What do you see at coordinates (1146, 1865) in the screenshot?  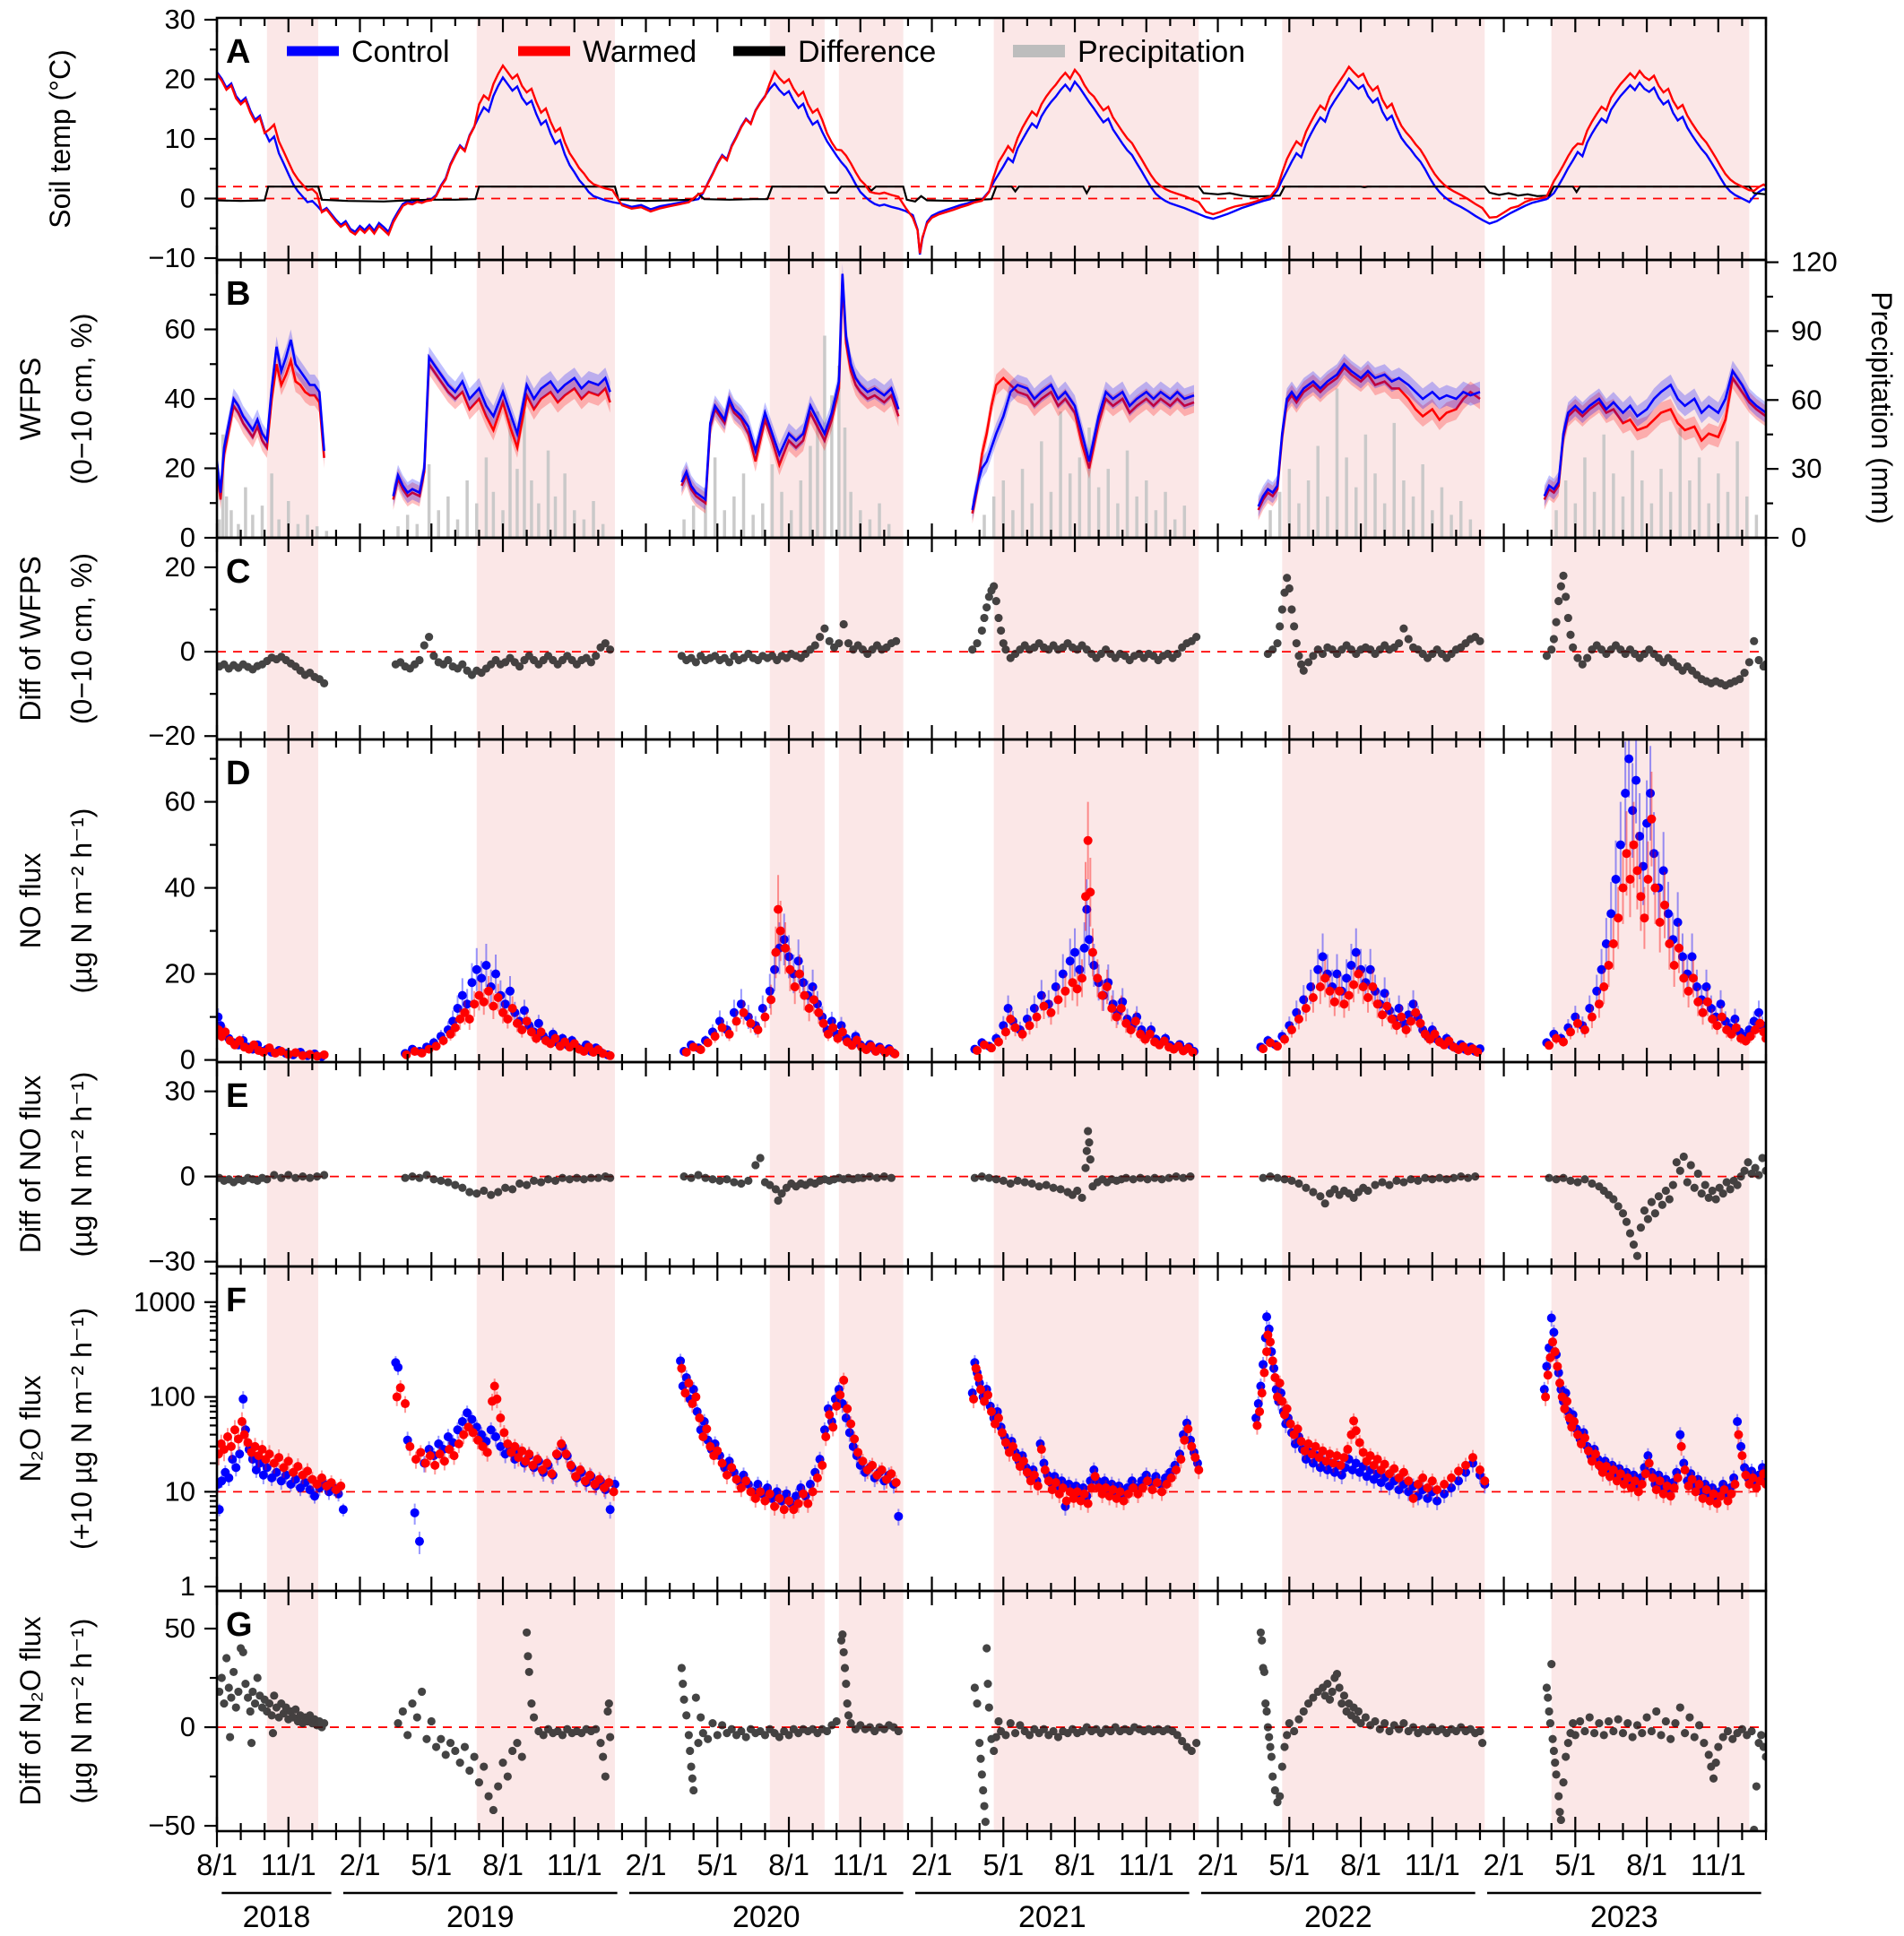 I see `x-tick-label: 11/1` at bounding box center [1146, 1865].